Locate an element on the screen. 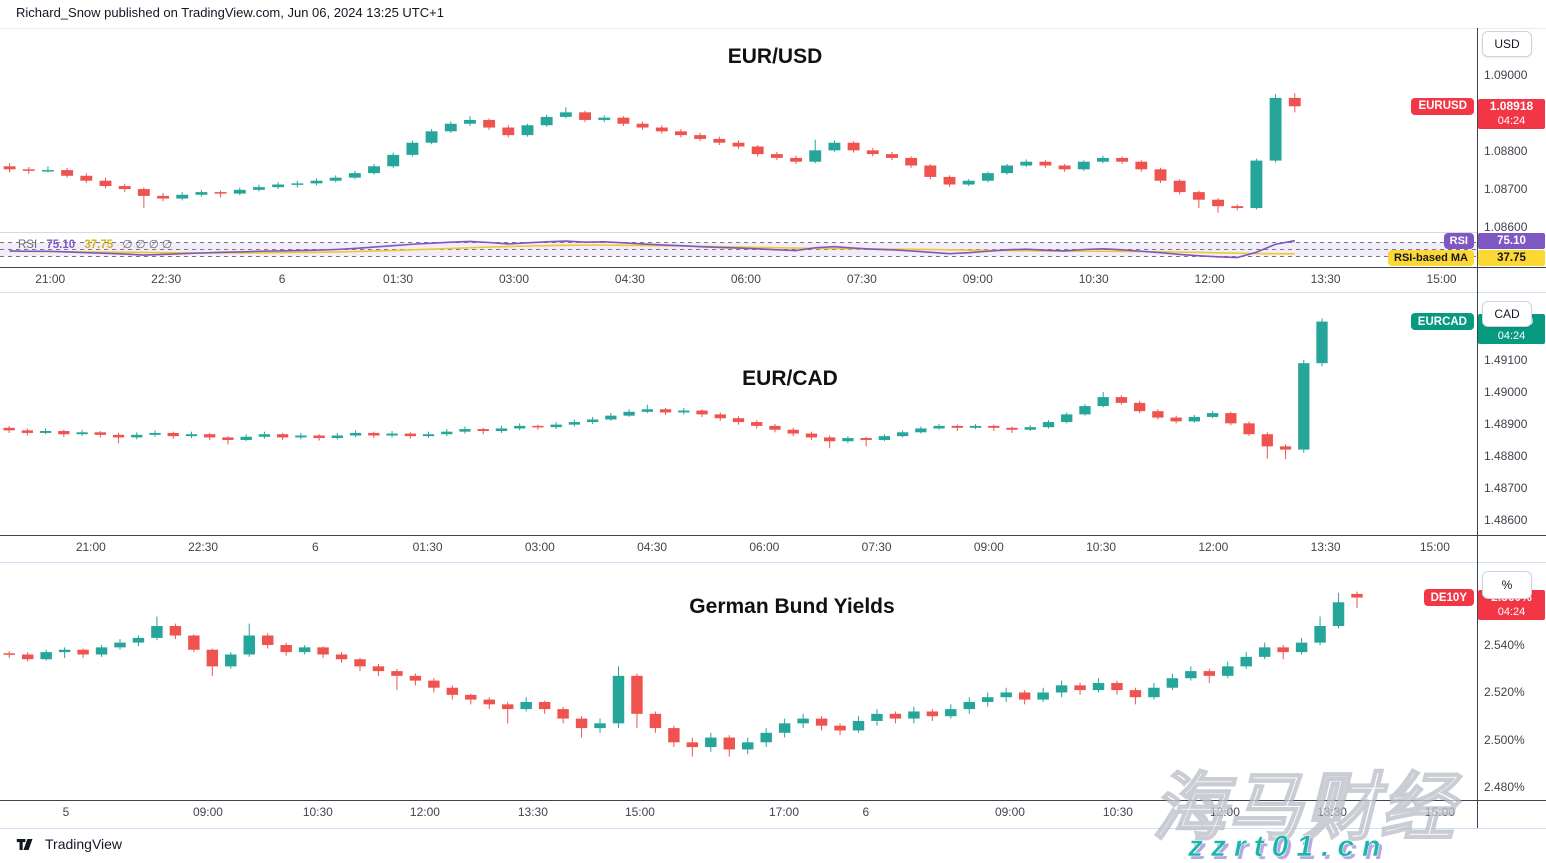  time-tick-label: 6 is located at coordinates (315, 547).